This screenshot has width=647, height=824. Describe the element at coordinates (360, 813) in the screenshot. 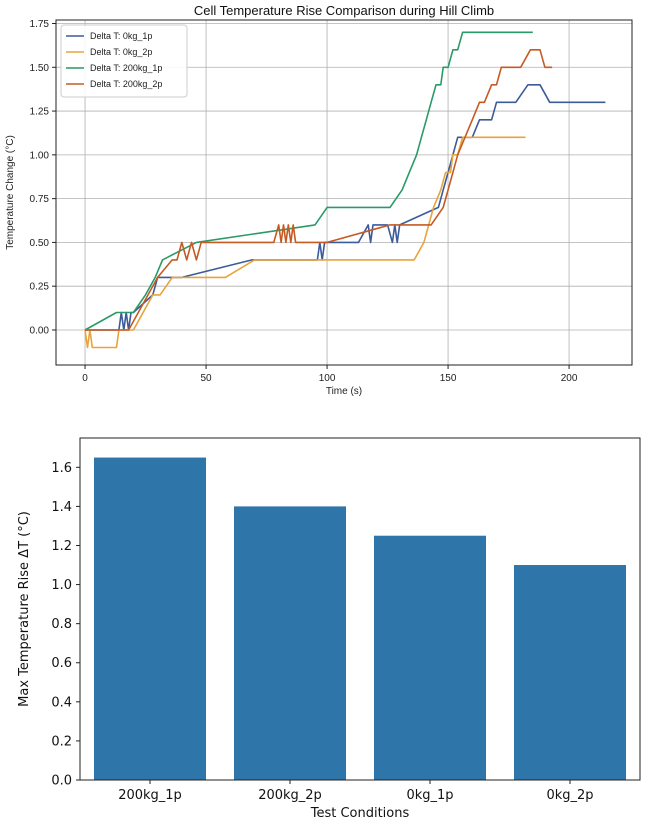

I see `bar-chart-x-axis-label: Test Conditions` at that location.